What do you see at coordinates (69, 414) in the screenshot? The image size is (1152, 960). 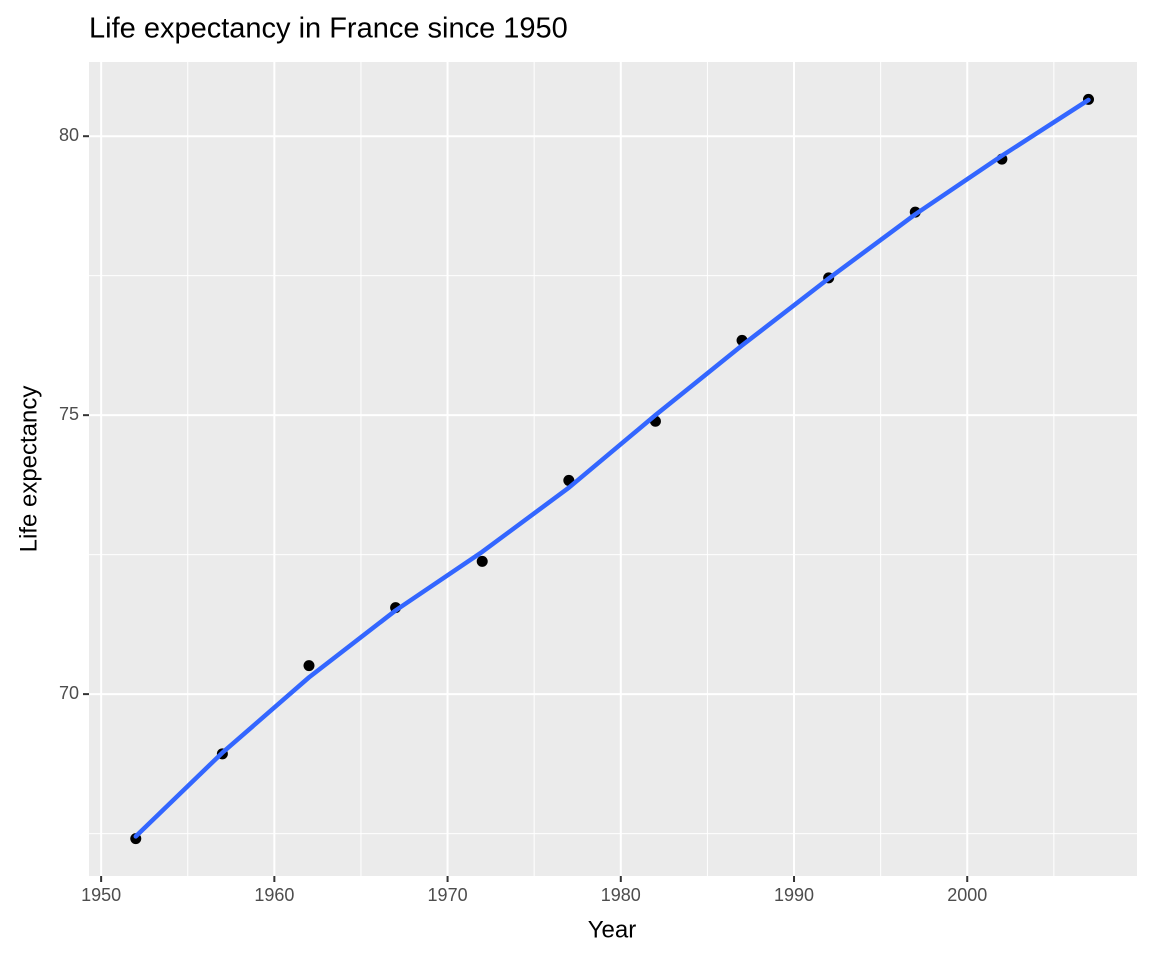 I see `y-tick-label: 75` at bounding box center [69, 414].